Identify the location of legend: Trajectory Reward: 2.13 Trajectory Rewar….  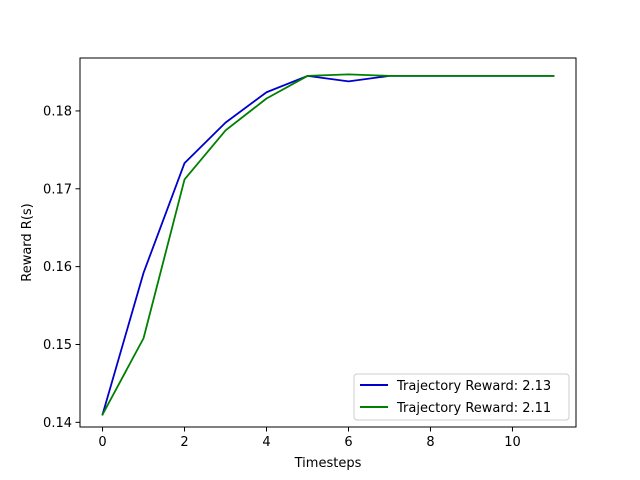
(461, 397).